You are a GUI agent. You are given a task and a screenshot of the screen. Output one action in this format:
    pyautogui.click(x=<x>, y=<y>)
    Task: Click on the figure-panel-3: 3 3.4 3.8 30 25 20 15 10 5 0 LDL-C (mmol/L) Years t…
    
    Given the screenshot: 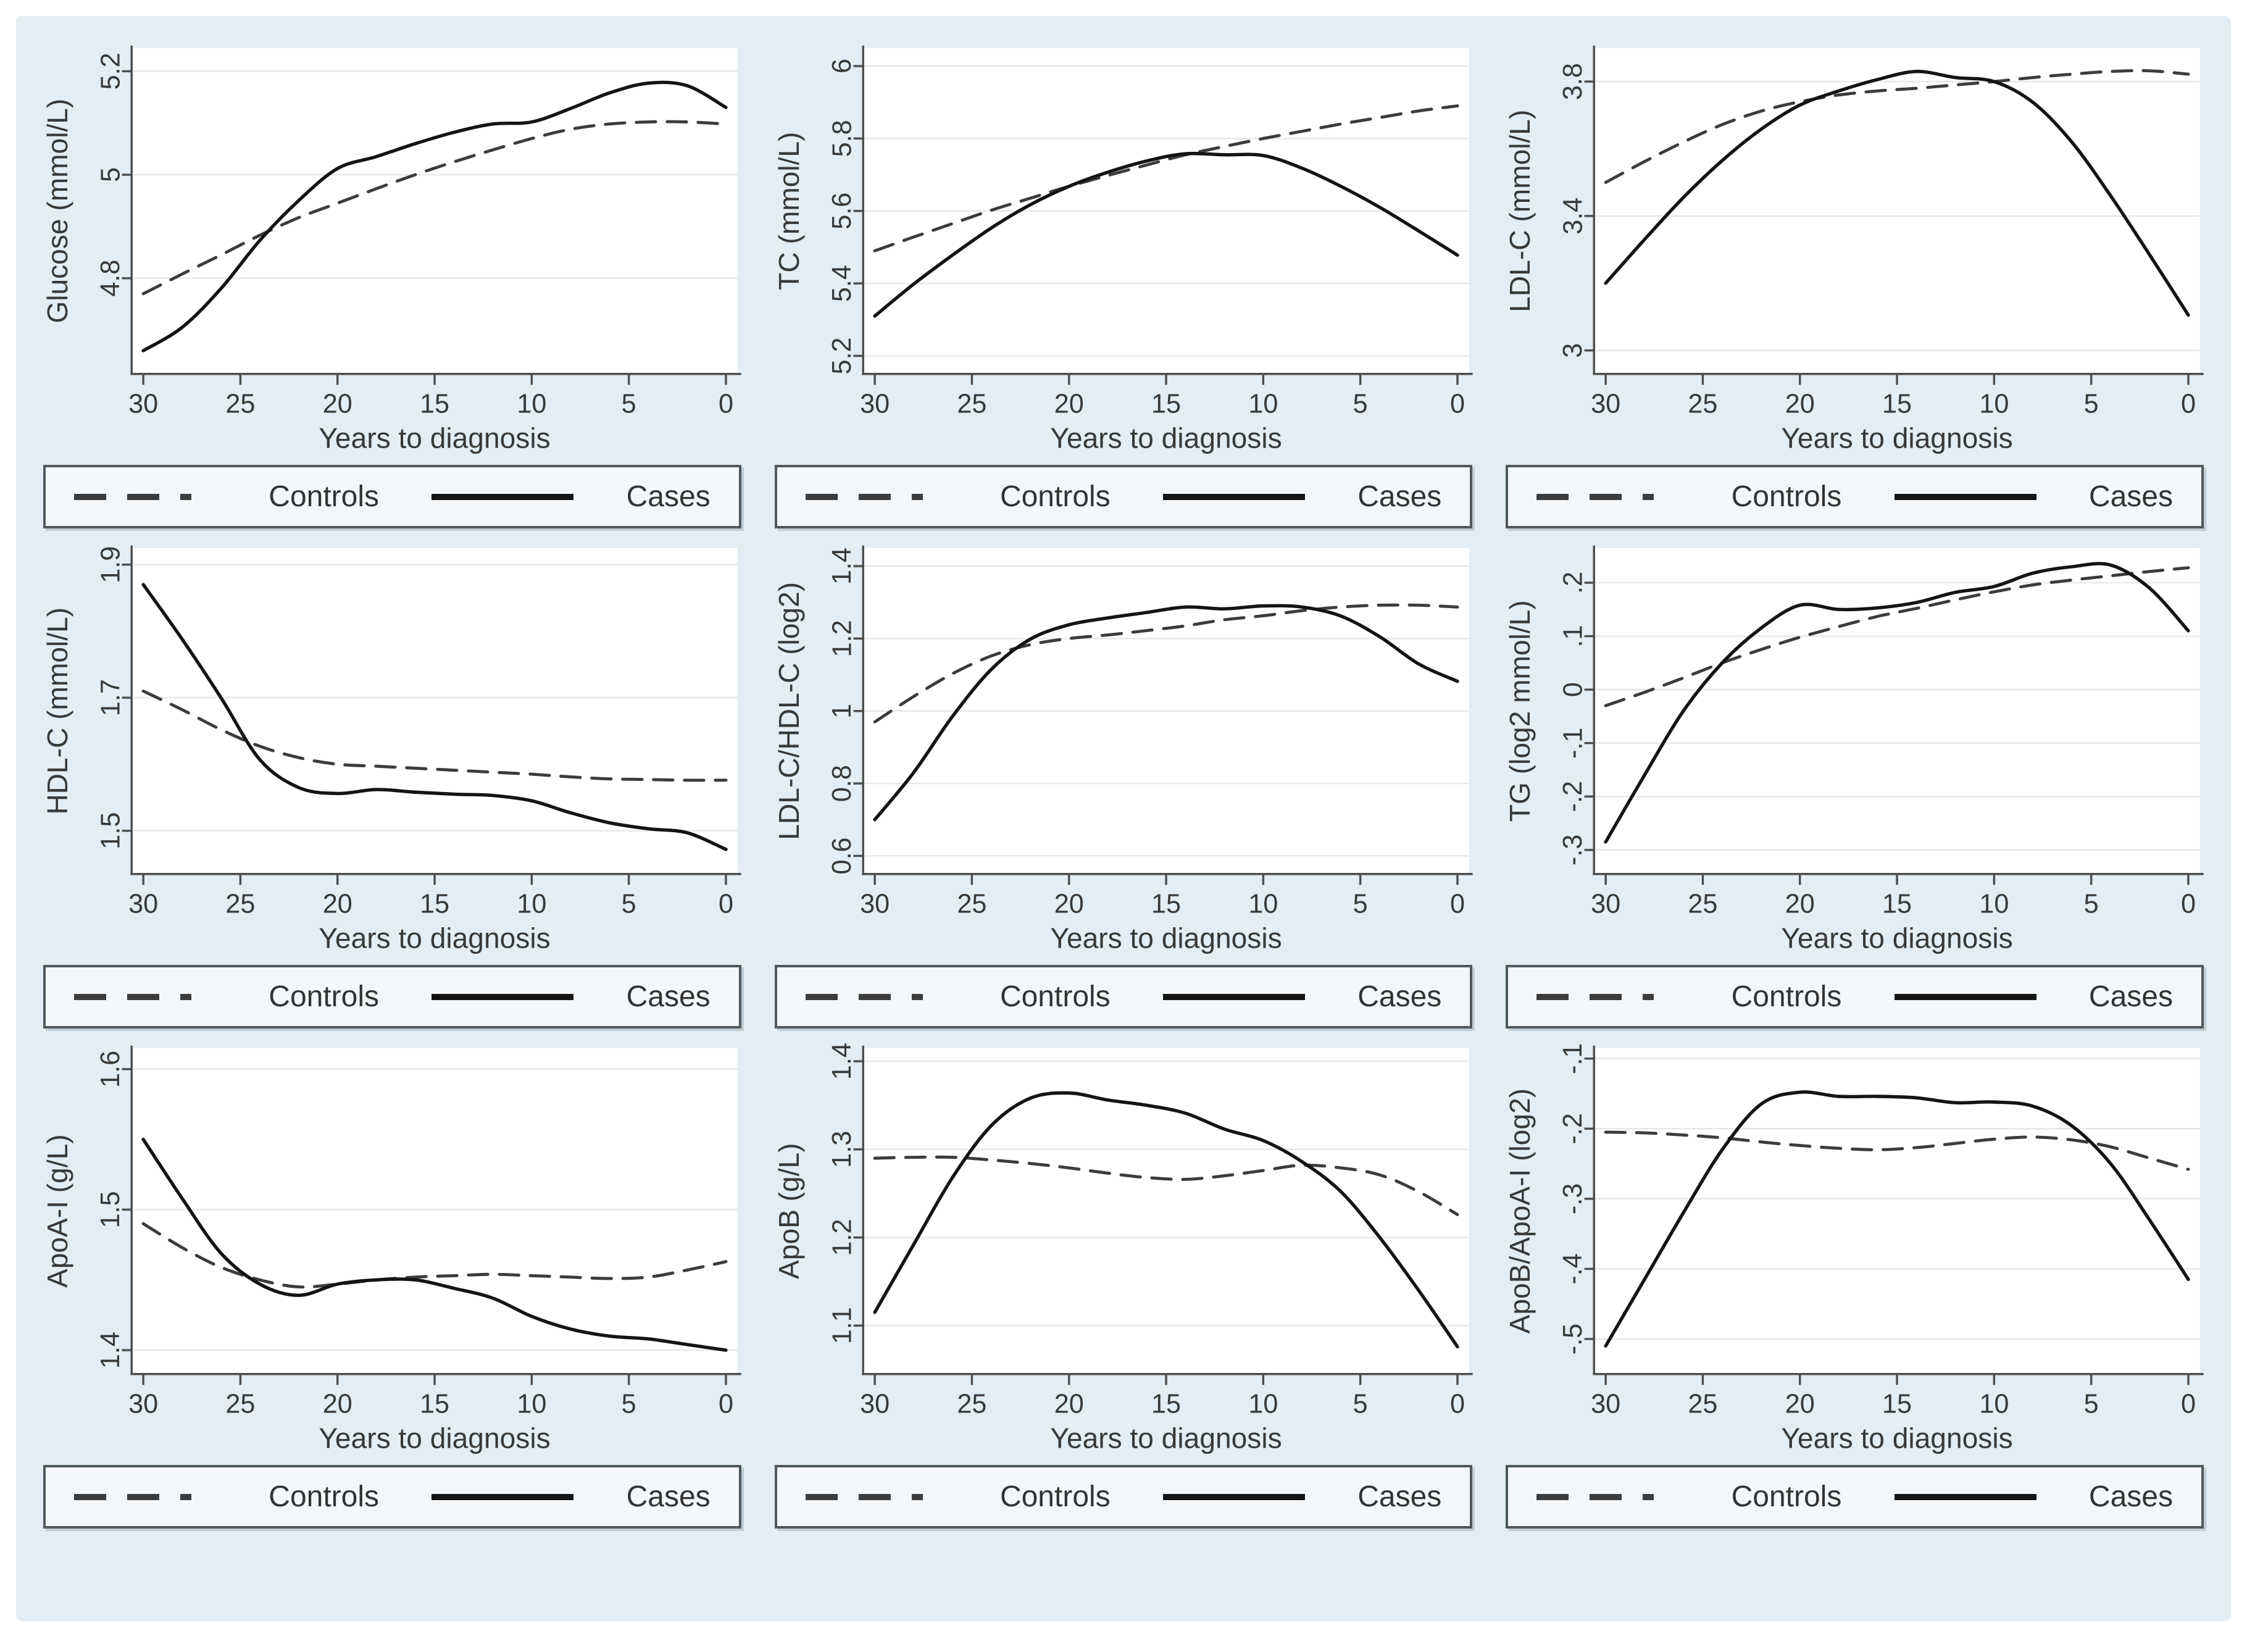 What is the action you would take?
    pyautogui.click(x=1854, y=283)
    